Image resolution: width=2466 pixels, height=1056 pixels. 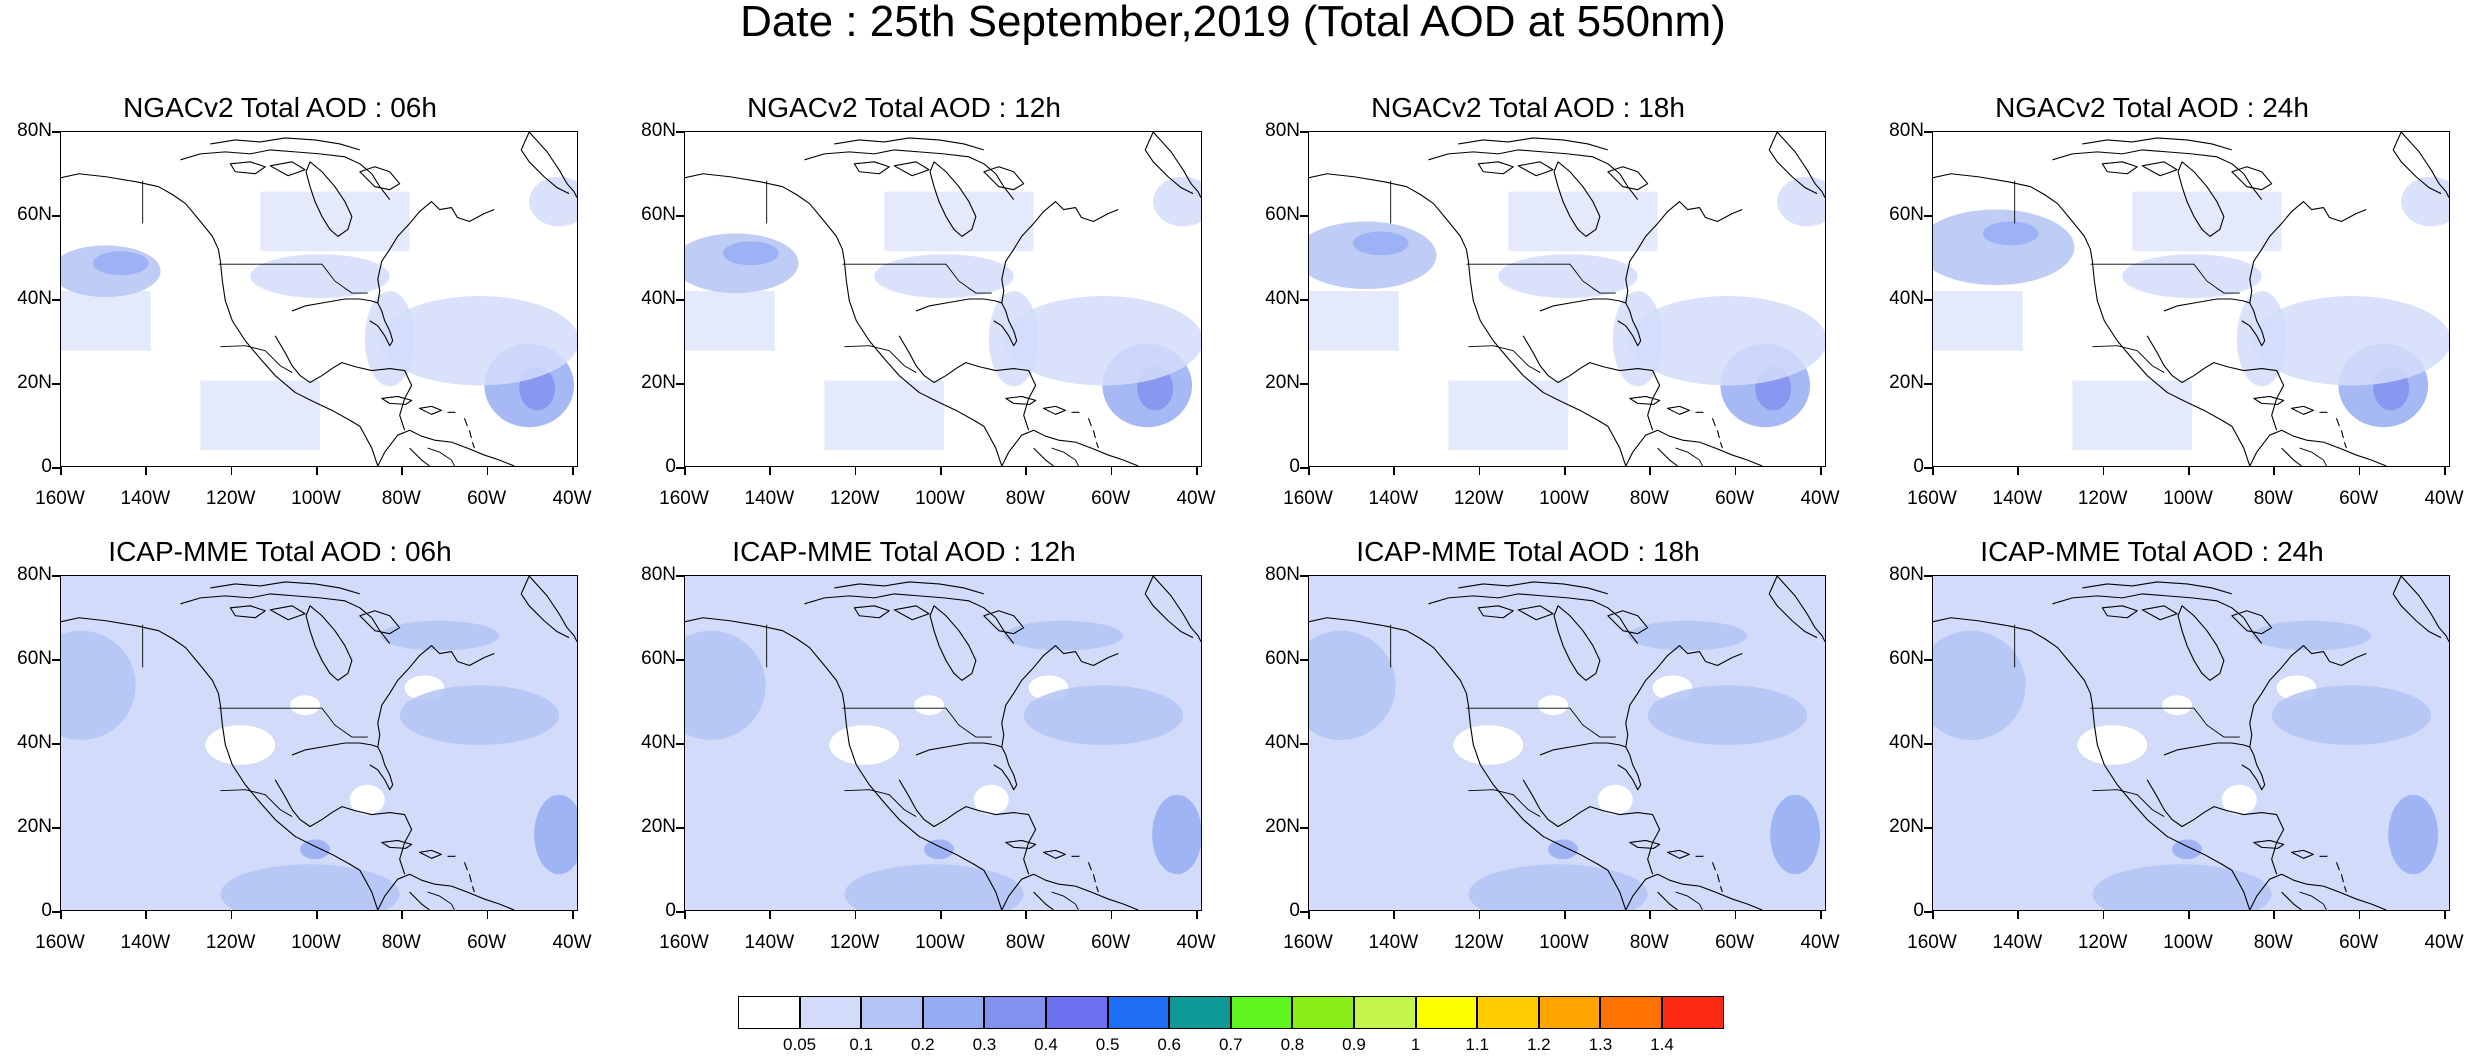 What do you see at coordinates (800, 1044) in the screenshot?
I see `colorbar-label: 0.05` at bounding box center [800, 1044].